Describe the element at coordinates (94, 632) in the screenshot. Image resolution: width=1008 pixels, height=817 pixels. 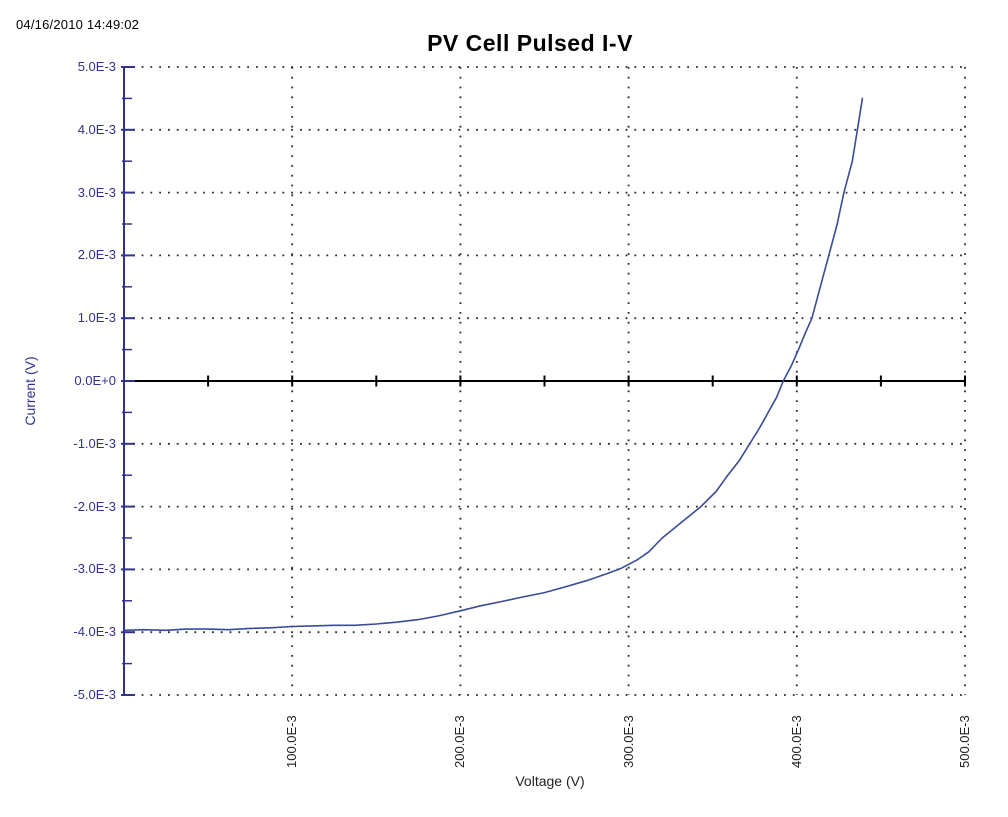
I see `y-tick-label: -4.0E-3` at that location.